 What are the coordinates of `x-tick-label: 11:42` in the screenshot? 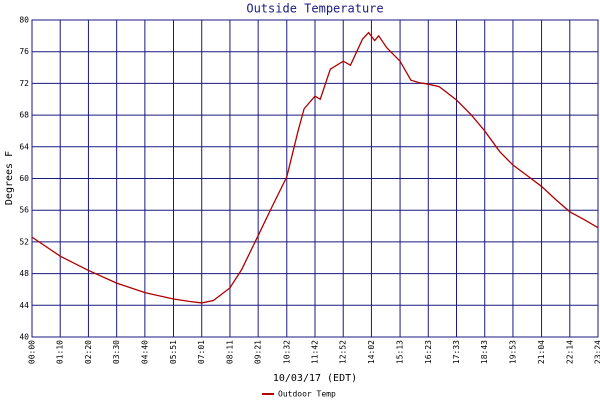 It's located at (315, 352).